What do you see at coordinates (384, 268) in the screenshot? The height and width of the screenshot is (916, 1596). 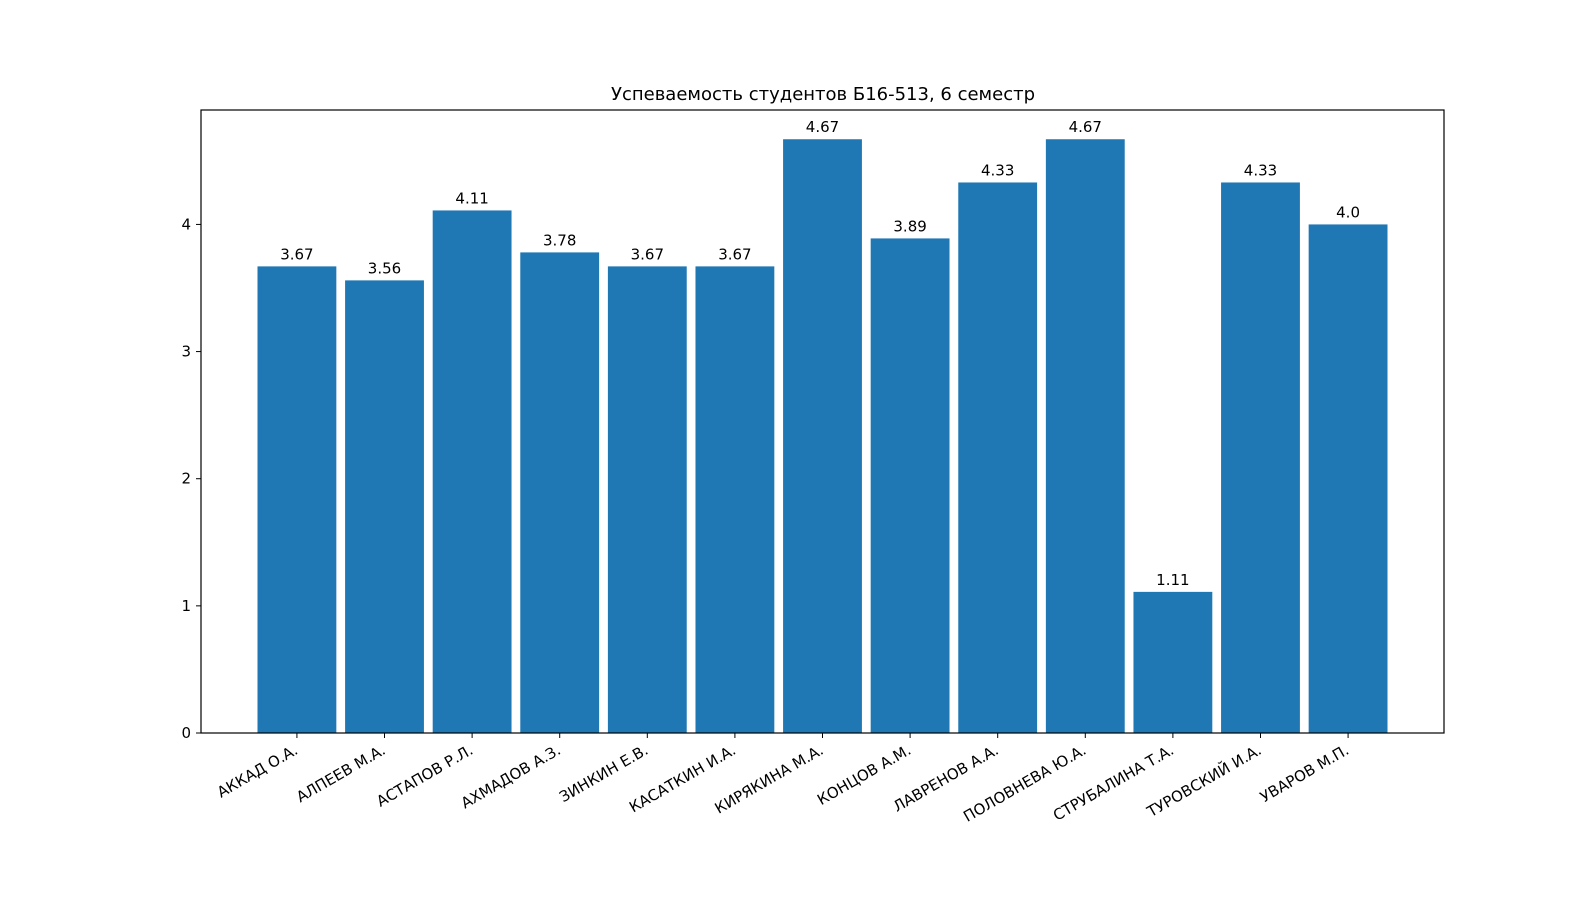 I see `bar-value-label: 3.56` at bounding box center [384, 268].